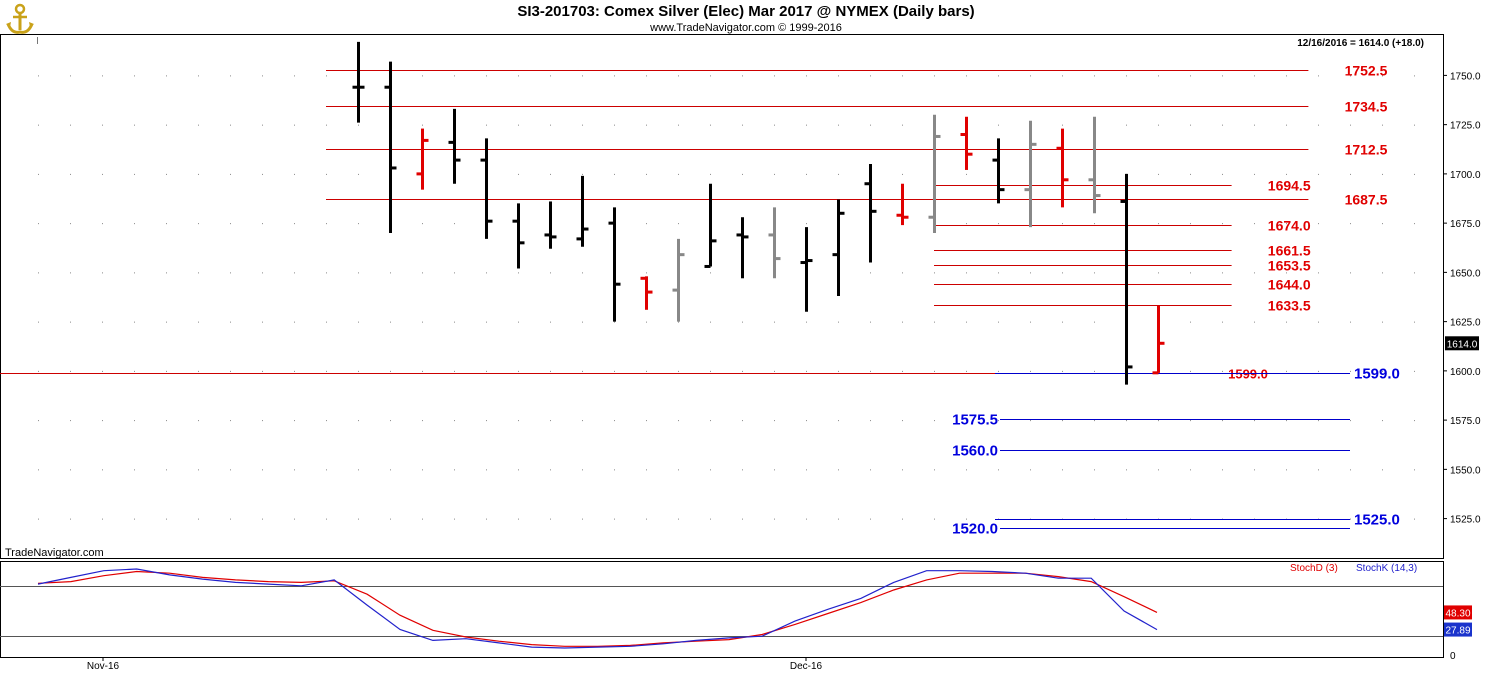  Describe the element at coordinates (1465, 273) in the screenshot. I see `y-tick-label: 1650.0` at that location.